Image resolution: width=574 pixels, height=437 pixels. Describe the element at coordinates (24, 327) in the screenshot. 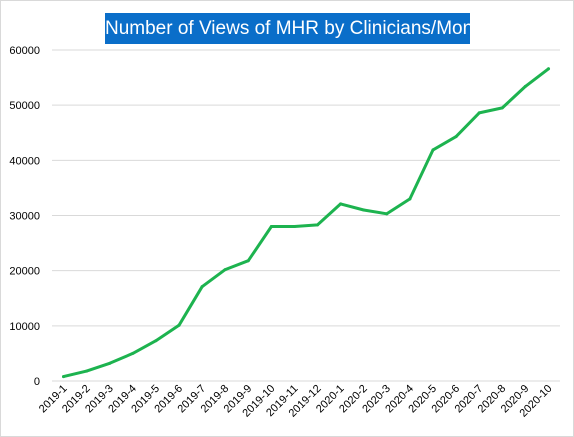

I see `y-tick-label: 10000` at that location.